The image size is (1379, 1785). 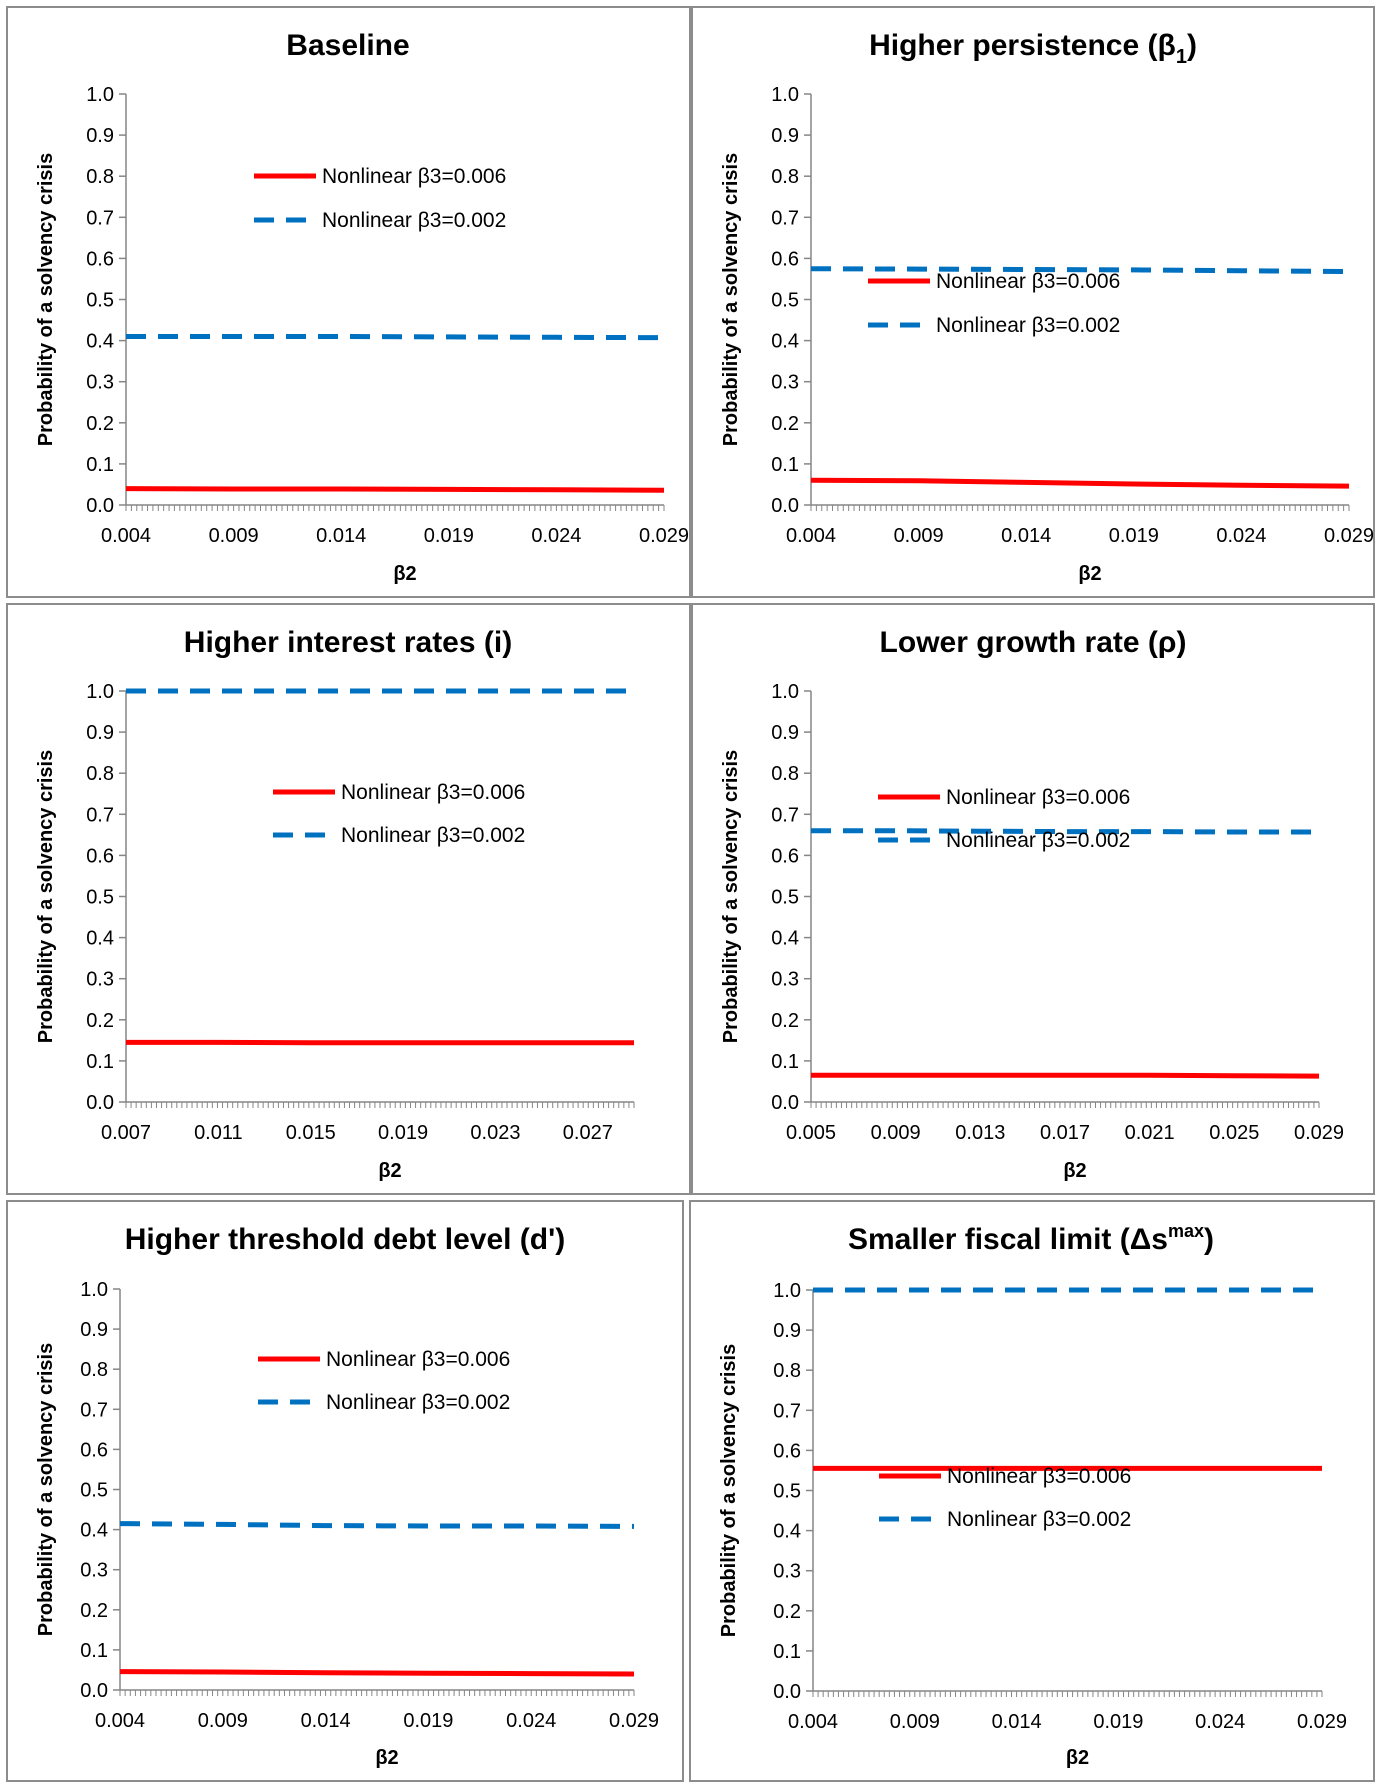 What do you see at coordinates (218, 1133) in the screenshot?
I see `x-tick-label: 0.011` at bounding box center [218, 1133].